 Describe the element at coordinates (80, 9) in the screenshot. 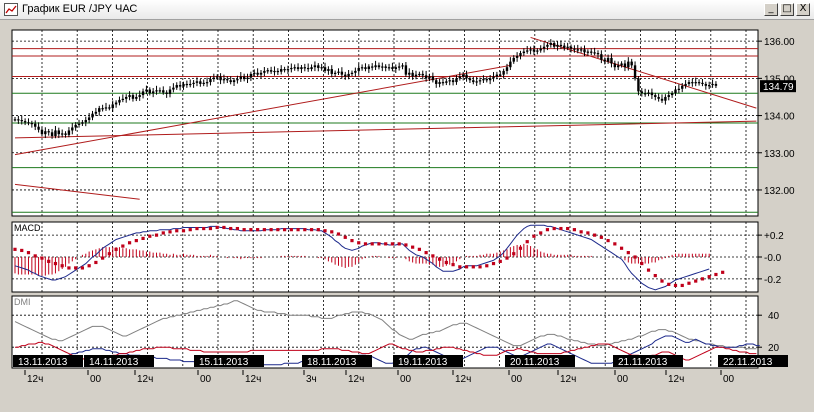

I see `window-title: График EUR /JPY ЧАС` at that location.